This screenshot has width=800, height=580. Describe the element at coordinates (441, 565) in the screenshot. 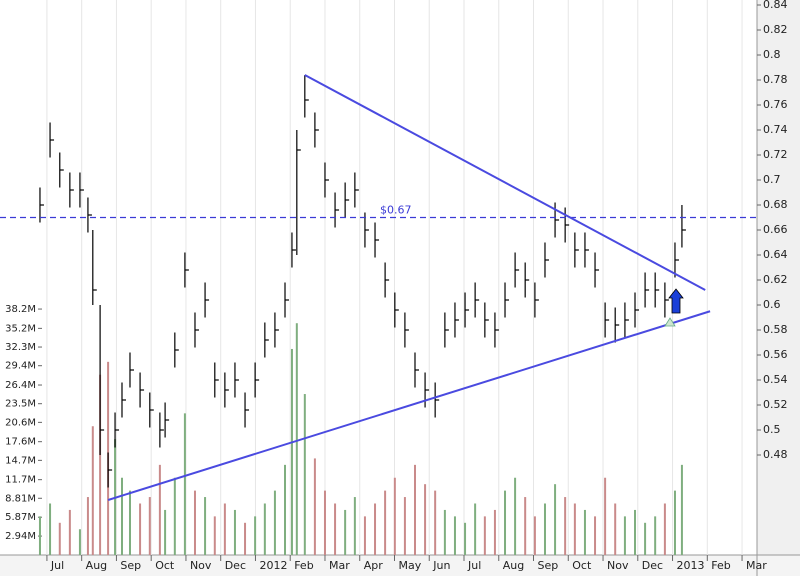

I see `x-tick-label: Jun` at that location.